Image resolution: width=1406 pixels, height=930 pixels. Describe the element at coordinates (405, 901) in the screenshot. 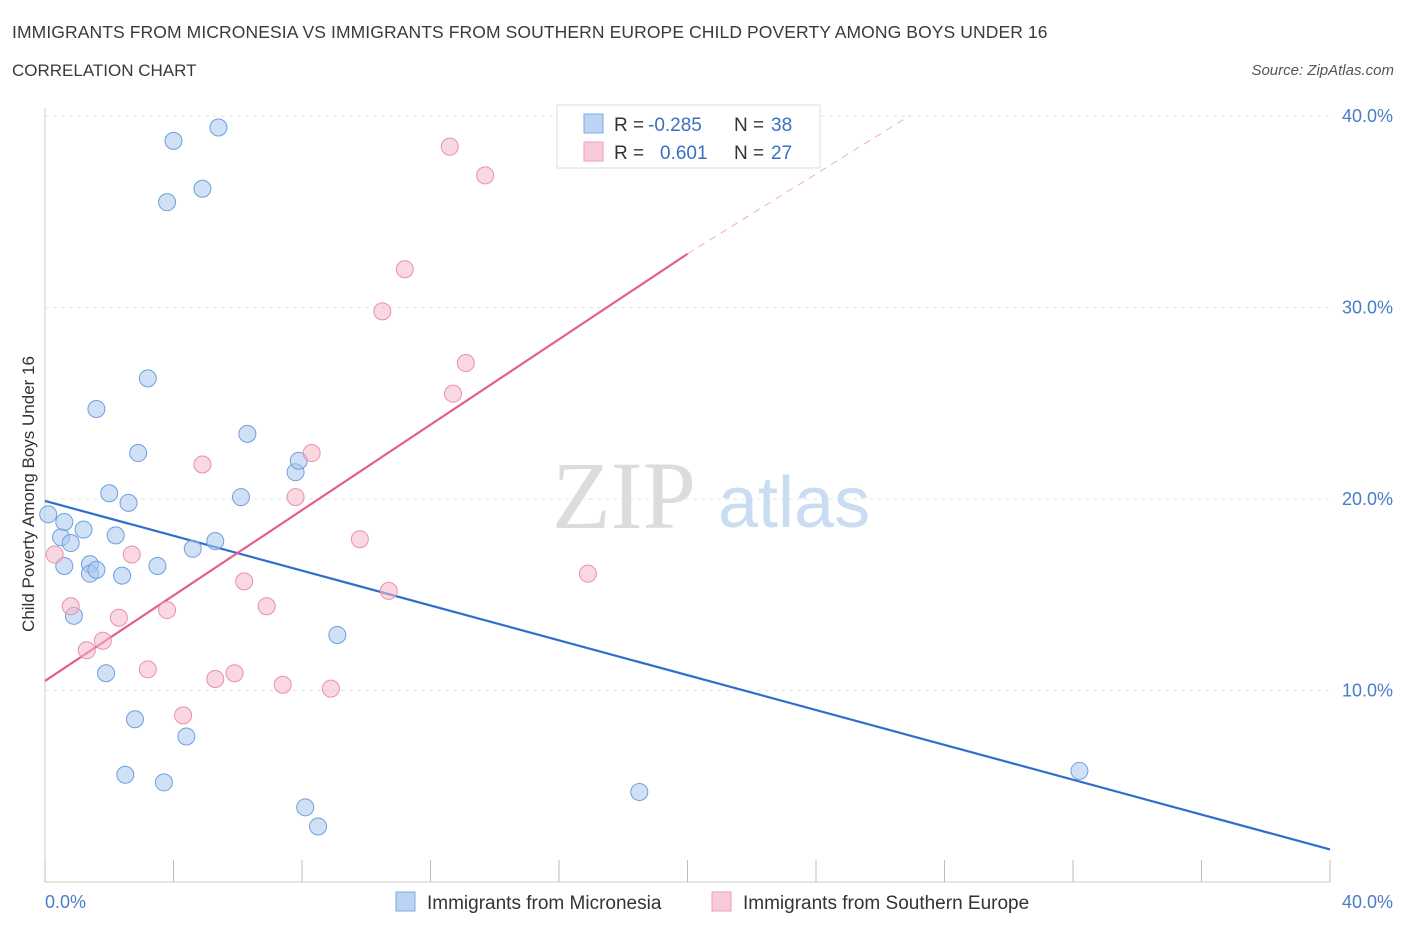

I see `legend-swatch-micronesia` at that location.